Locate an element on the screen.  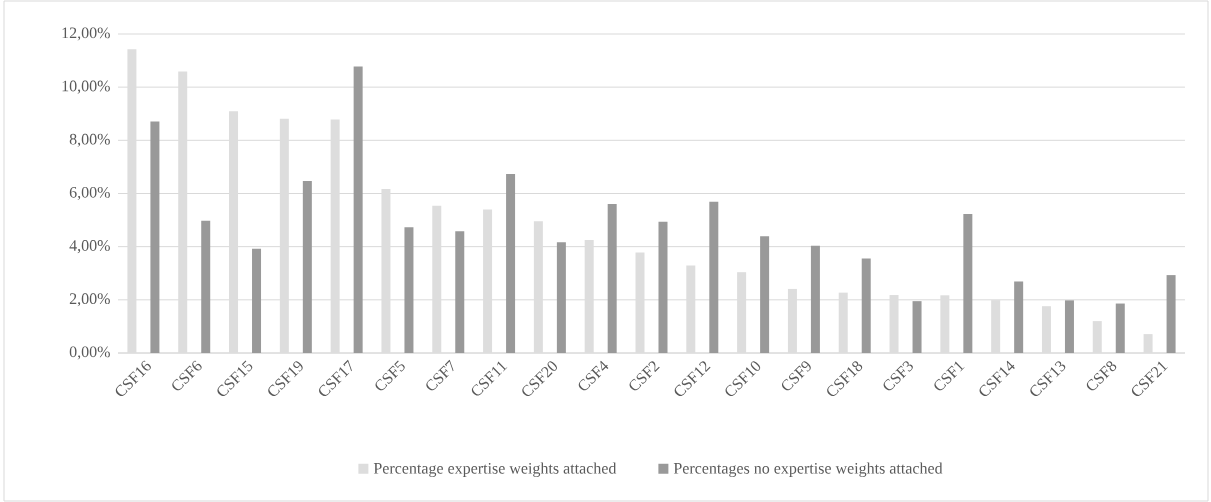
y-tick-label: 10,00% is located at coordinates (86, 87).